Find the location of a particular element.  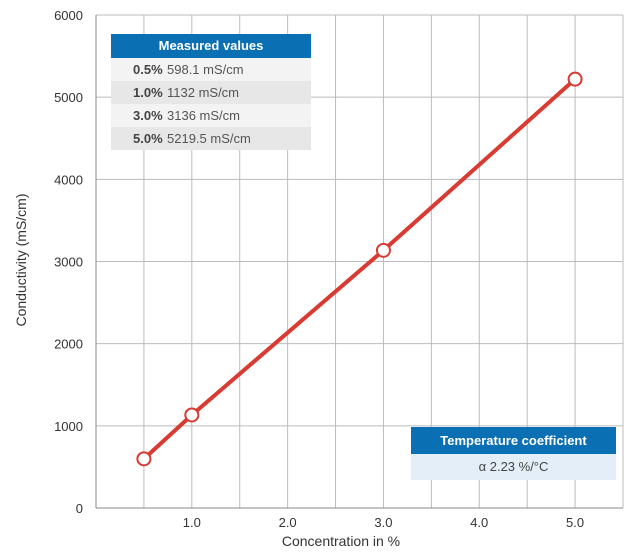

measured-values-title: Measured values is located at coordinates (211, 46).